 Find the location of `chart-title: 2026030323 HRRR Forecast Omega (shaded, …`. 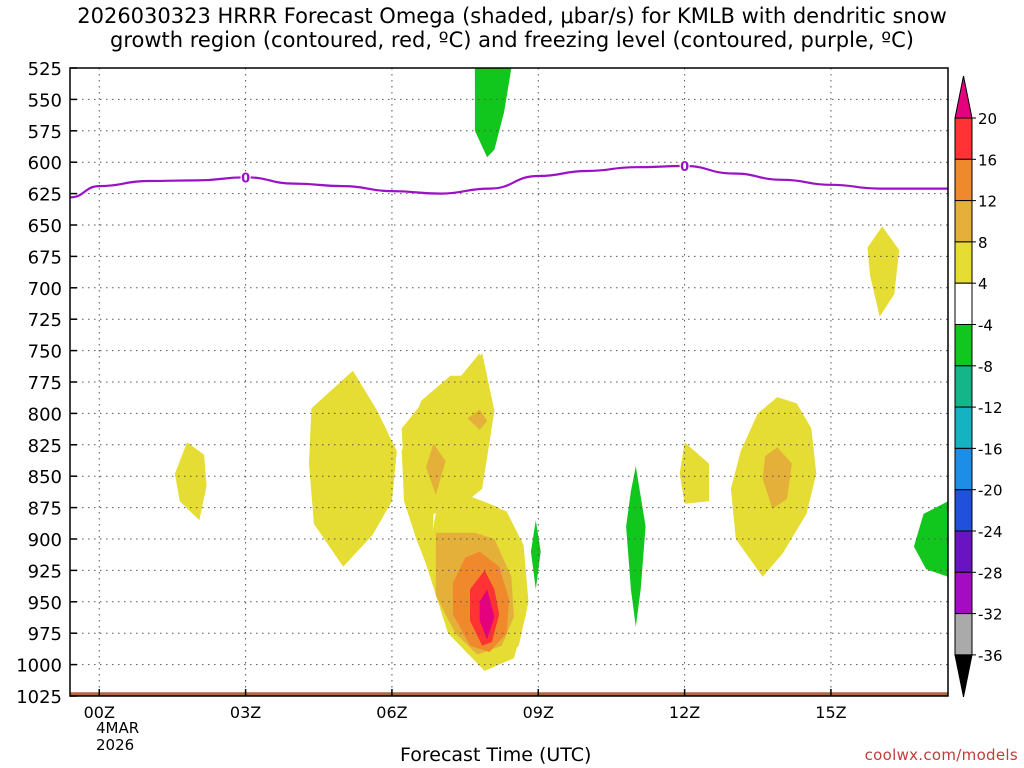

chart-title: 2026030323 HRRR Forecast Omega (shaded, … is located at coordinates (512, 28).